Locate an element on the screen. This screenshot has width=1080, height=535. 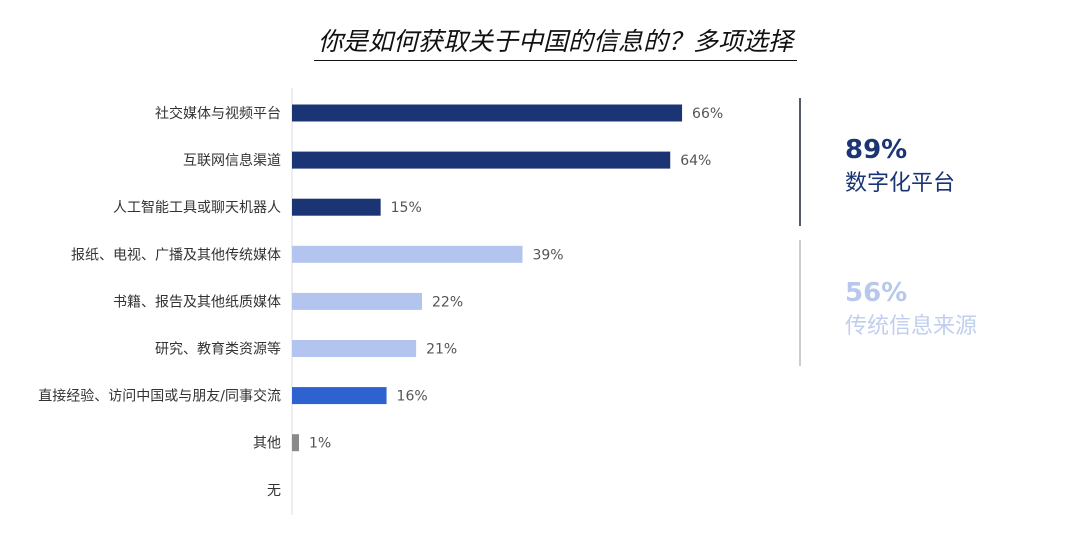
summary-digital: 89% 数字化平台 is located at coordinates (900, 166).